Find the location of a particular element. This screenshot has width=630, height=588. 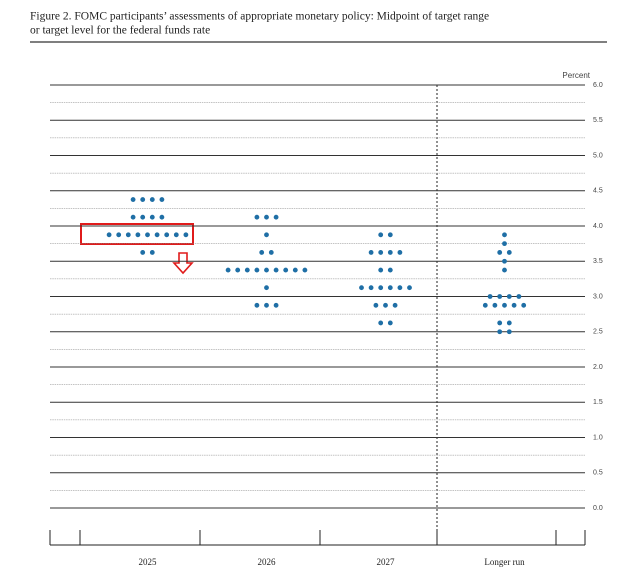

down-arrow is located at coordinates (183, 263).